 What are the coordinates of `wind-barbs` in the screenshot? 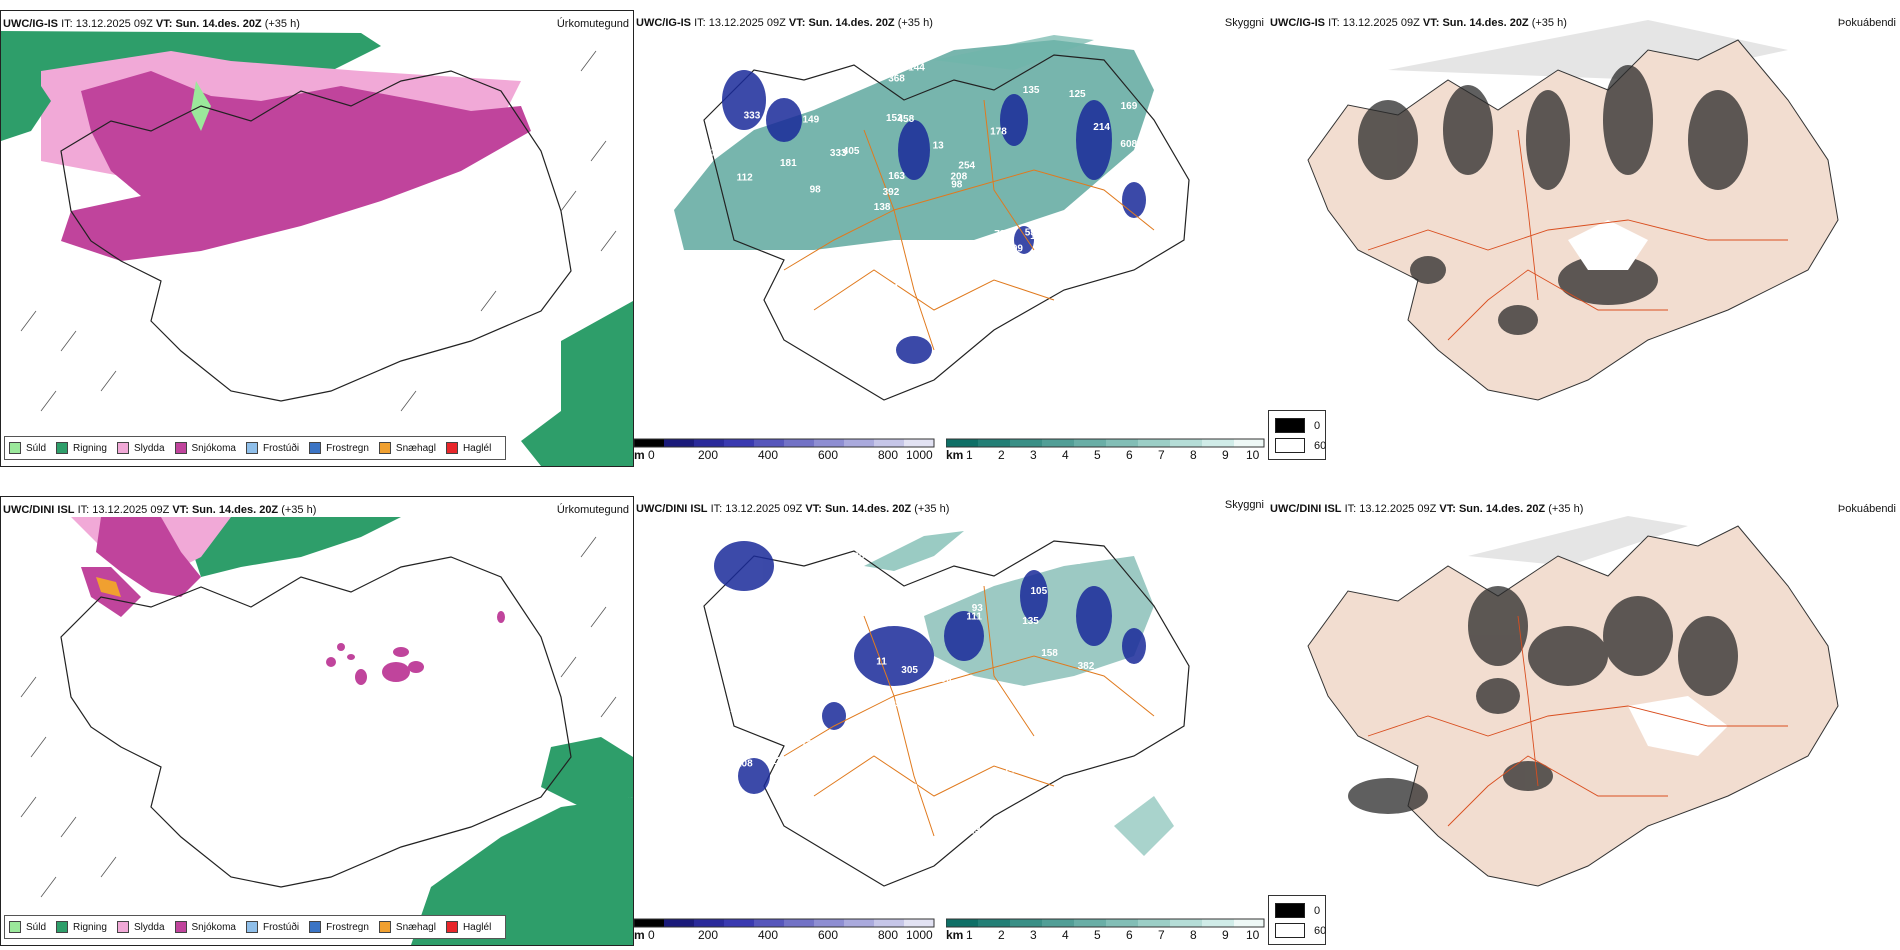 It's located at (318, 231).